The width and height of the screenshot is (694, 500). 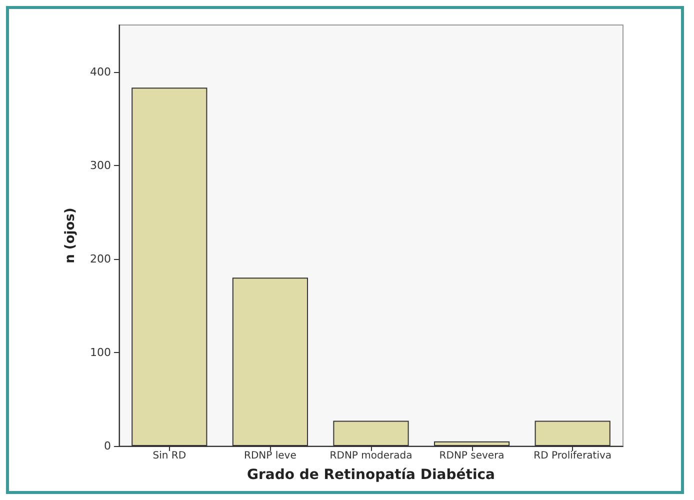 I want to click on x-tick-label: RDNP severa, so click(x=471, y=456).